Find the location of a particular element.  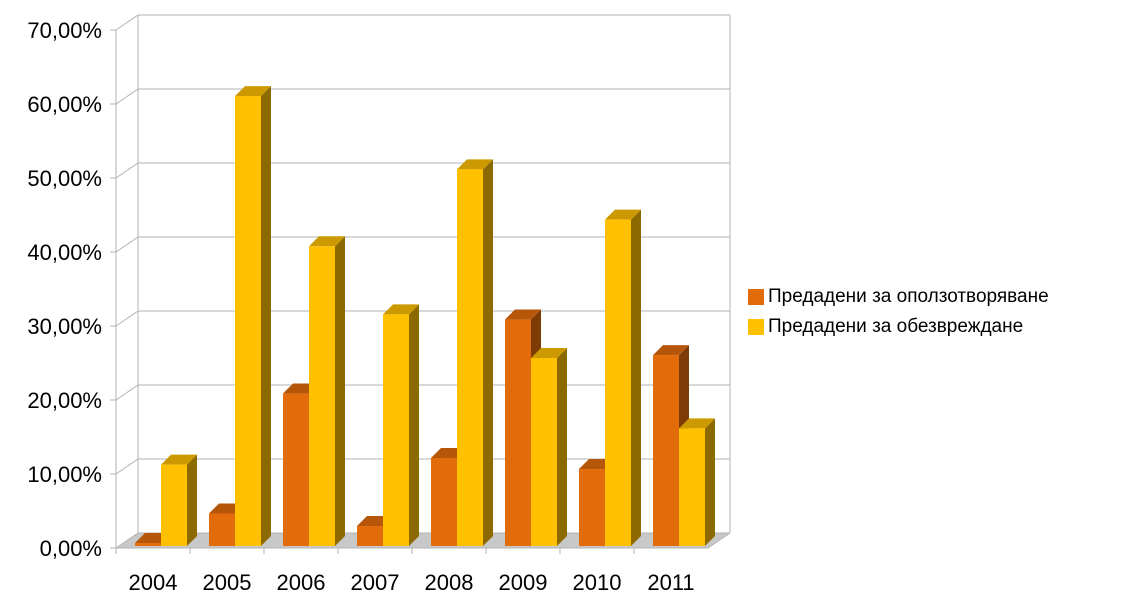

x-tick-label: 2006 is located at coordinates (301, 581).